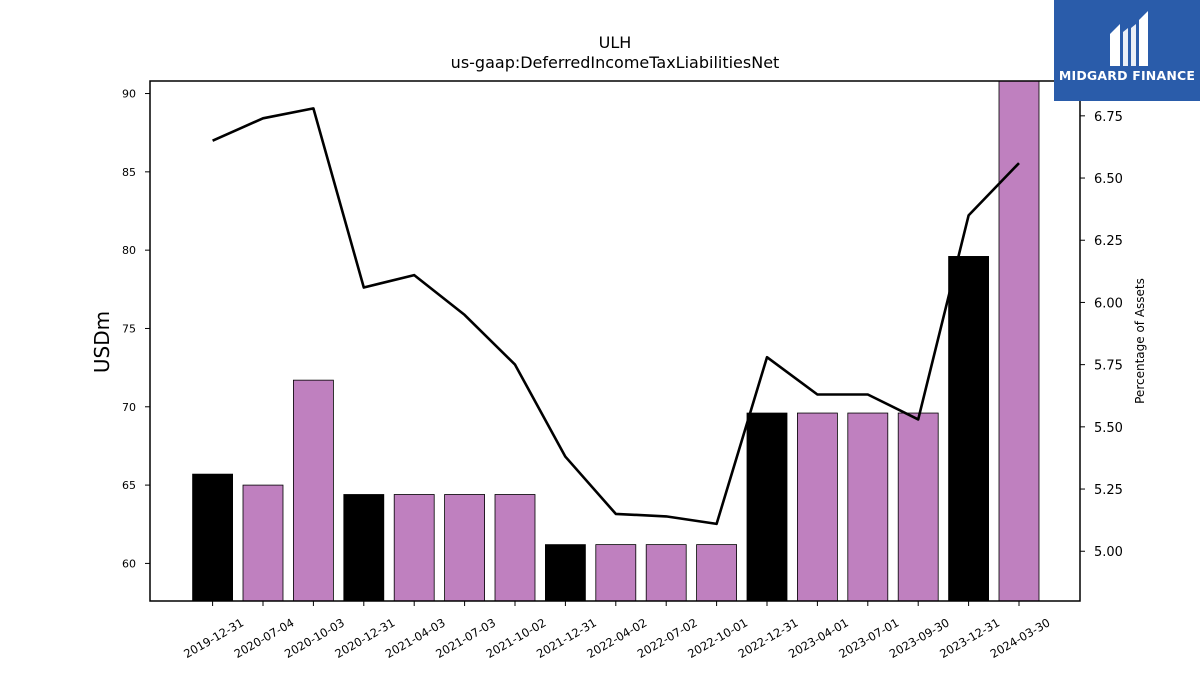 The height and width of the screenshot is (675, 1200). What do you see at coordinates (129, 172) in the screenshot?
I see `y-tick-label: 85` at bounding box center [129, 172].